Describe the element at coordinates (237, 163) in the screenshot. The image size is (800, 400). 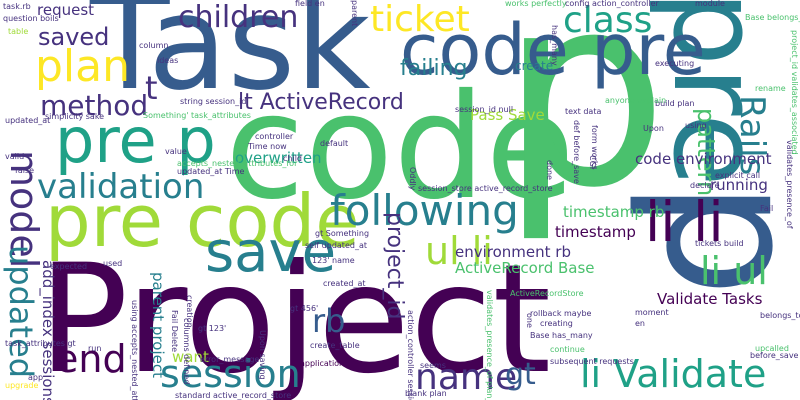
I see `cloud-word: accepts_nested_attributes_for` at that location.